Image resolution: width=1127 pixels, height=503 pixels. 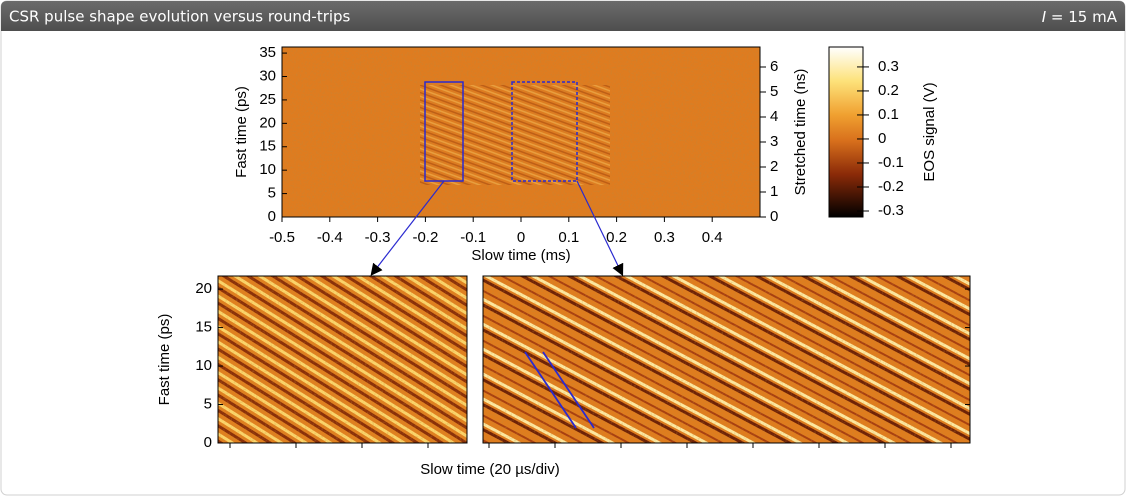 What do you see at coordinates (544, 131) in the screenshot?
I see `zoom-box-right` at bounding box center [544, 131].